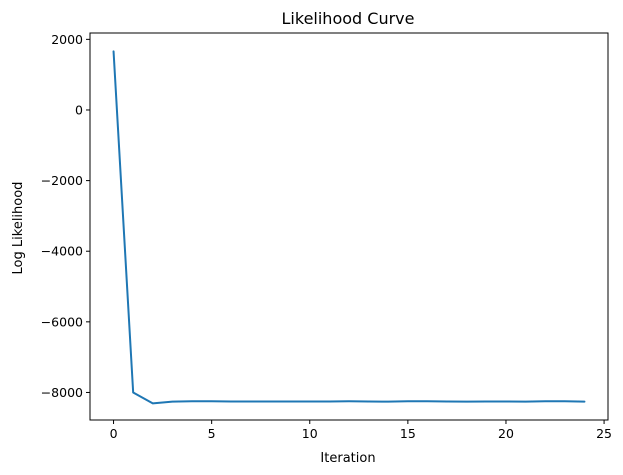 The width and height of the screenshot is (623, 475). What do you see at coordinates (310, 433) in the screenshot?
I see `x-tick-label: 10` at bounding box center [310, 433].